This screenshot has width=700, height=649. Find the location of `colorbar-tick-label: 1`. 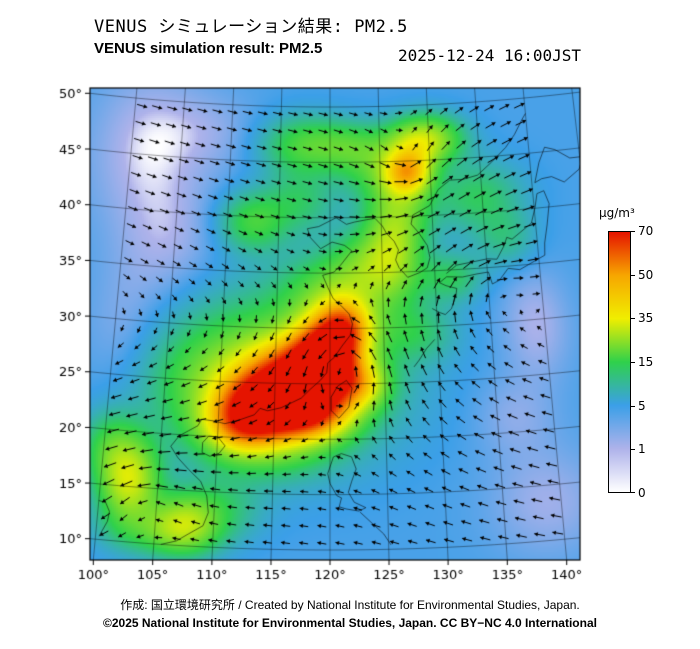

colorbar-tick-label: 1 is located at coordinates (642, 449).